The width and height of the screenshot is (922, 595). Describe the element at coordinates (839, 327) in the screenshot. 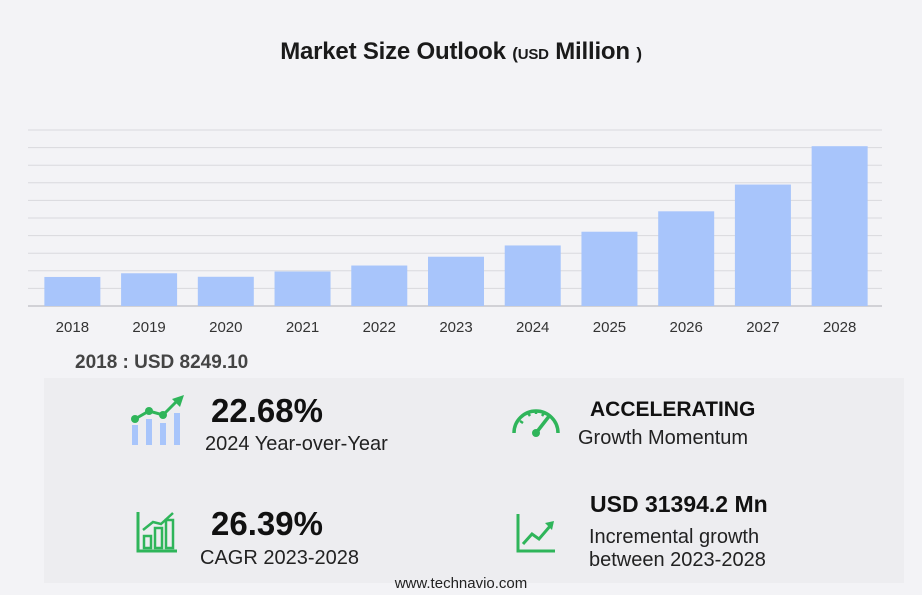

I see `x-tick-label: 2028` at that location.